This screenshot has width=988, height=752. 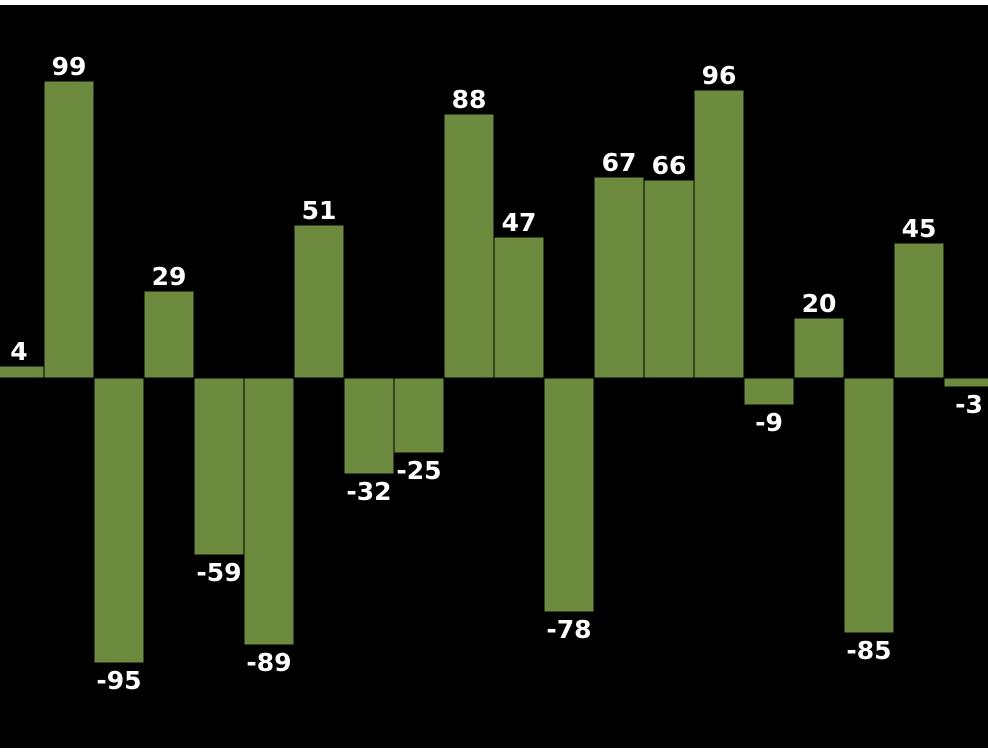 What do you see at coordinates (719, 75) in the screenshot?
I see `data-label-15: 96` at bounding box center [719, 75].